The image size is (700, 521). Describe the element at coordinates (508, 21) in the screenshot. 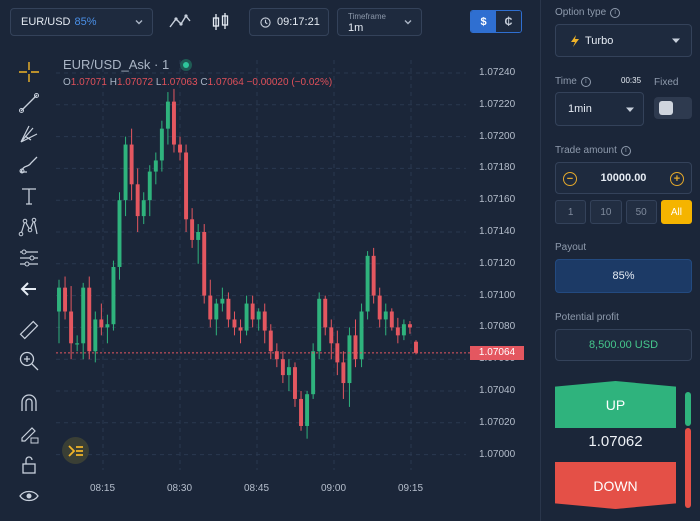

I see `currency-alt-button: ₵` at that location.